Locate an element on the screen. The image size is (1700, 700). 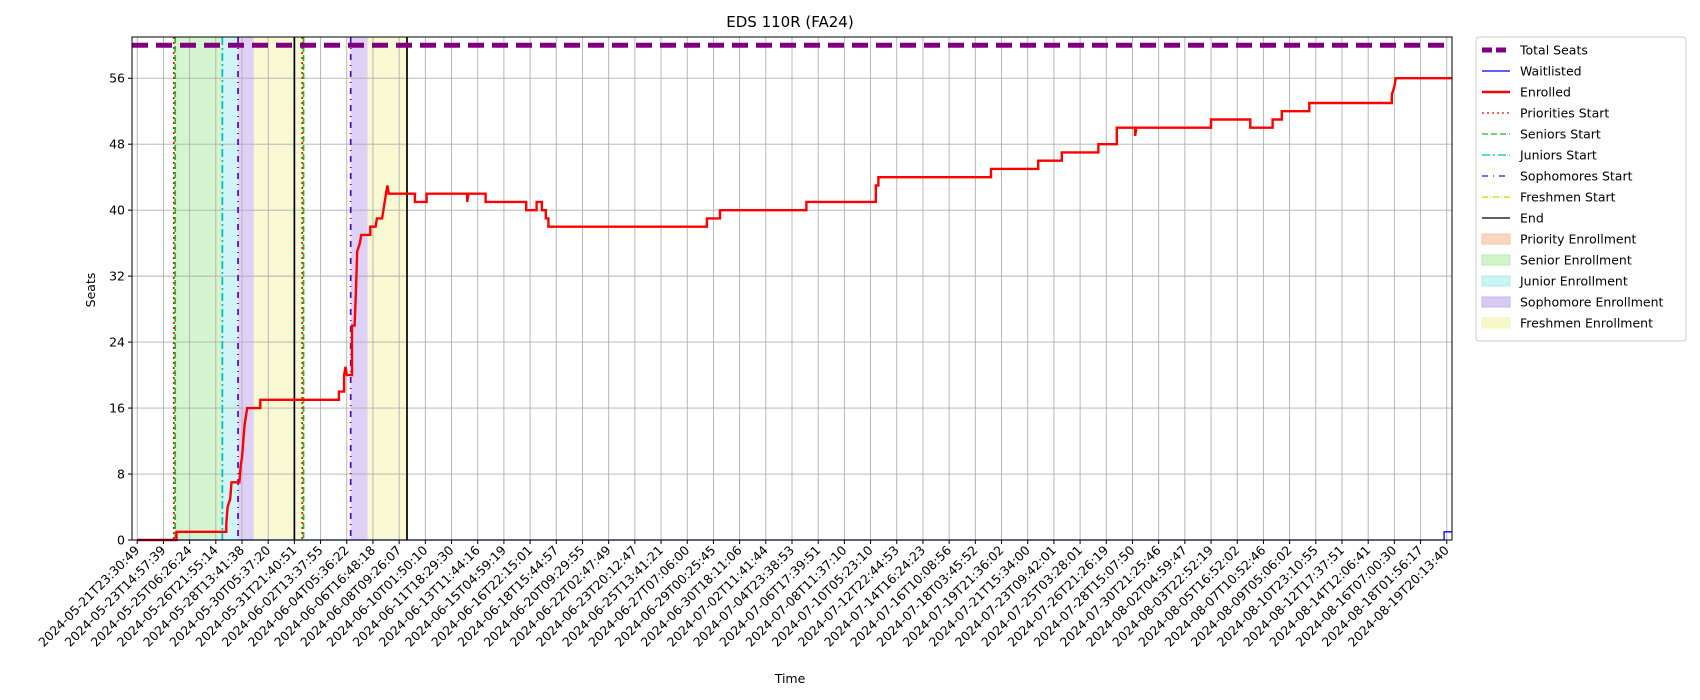
legend-label: Priorities Start is located at coordinates (1564, 113).